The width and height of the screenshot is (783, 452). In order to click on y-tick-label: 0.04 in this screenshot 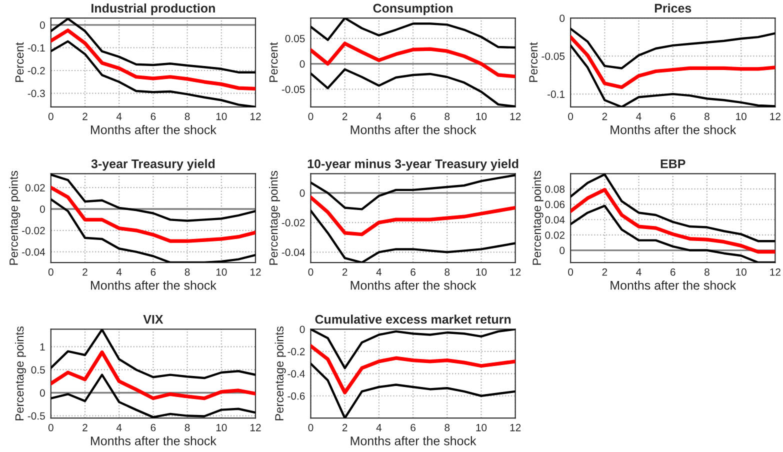, I will do `click(555, 220)`.